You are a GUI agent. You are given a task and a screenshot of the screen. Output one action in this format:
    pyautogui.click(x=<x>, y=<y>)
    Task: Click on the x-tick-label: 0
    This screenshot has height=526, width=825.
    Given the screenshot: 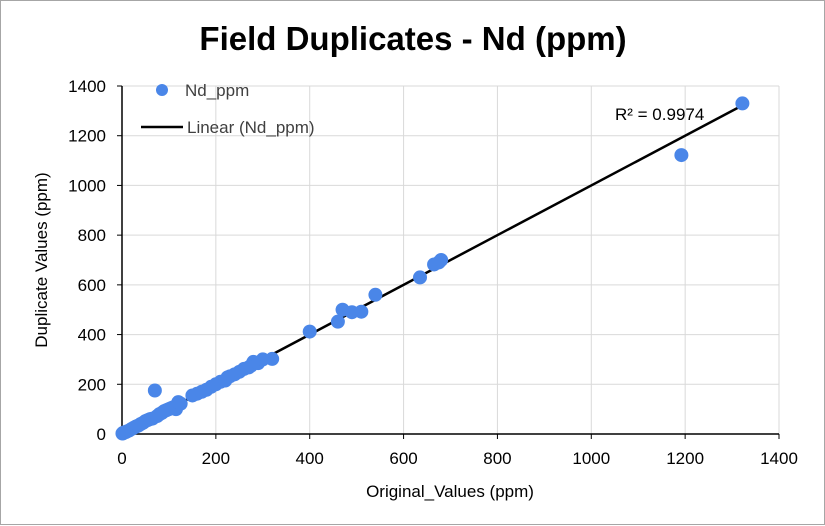 What is the action you would take?
    pyautogui.click(x=121, y=458)
    